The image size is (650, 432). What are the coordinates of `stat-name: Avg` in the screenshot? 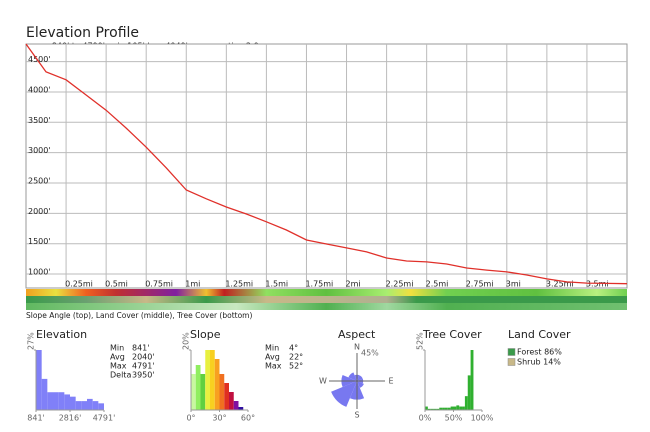 It's located at (272, 357).